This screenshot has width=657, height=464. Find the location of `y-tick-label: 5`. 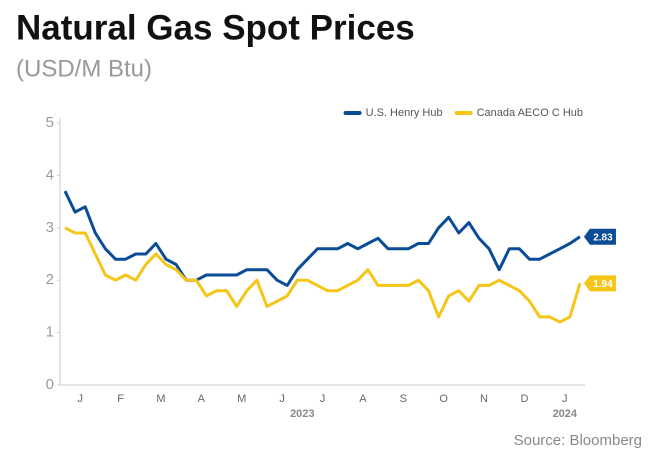

y-tick-label: 5 is located at coordinates (50, 122).